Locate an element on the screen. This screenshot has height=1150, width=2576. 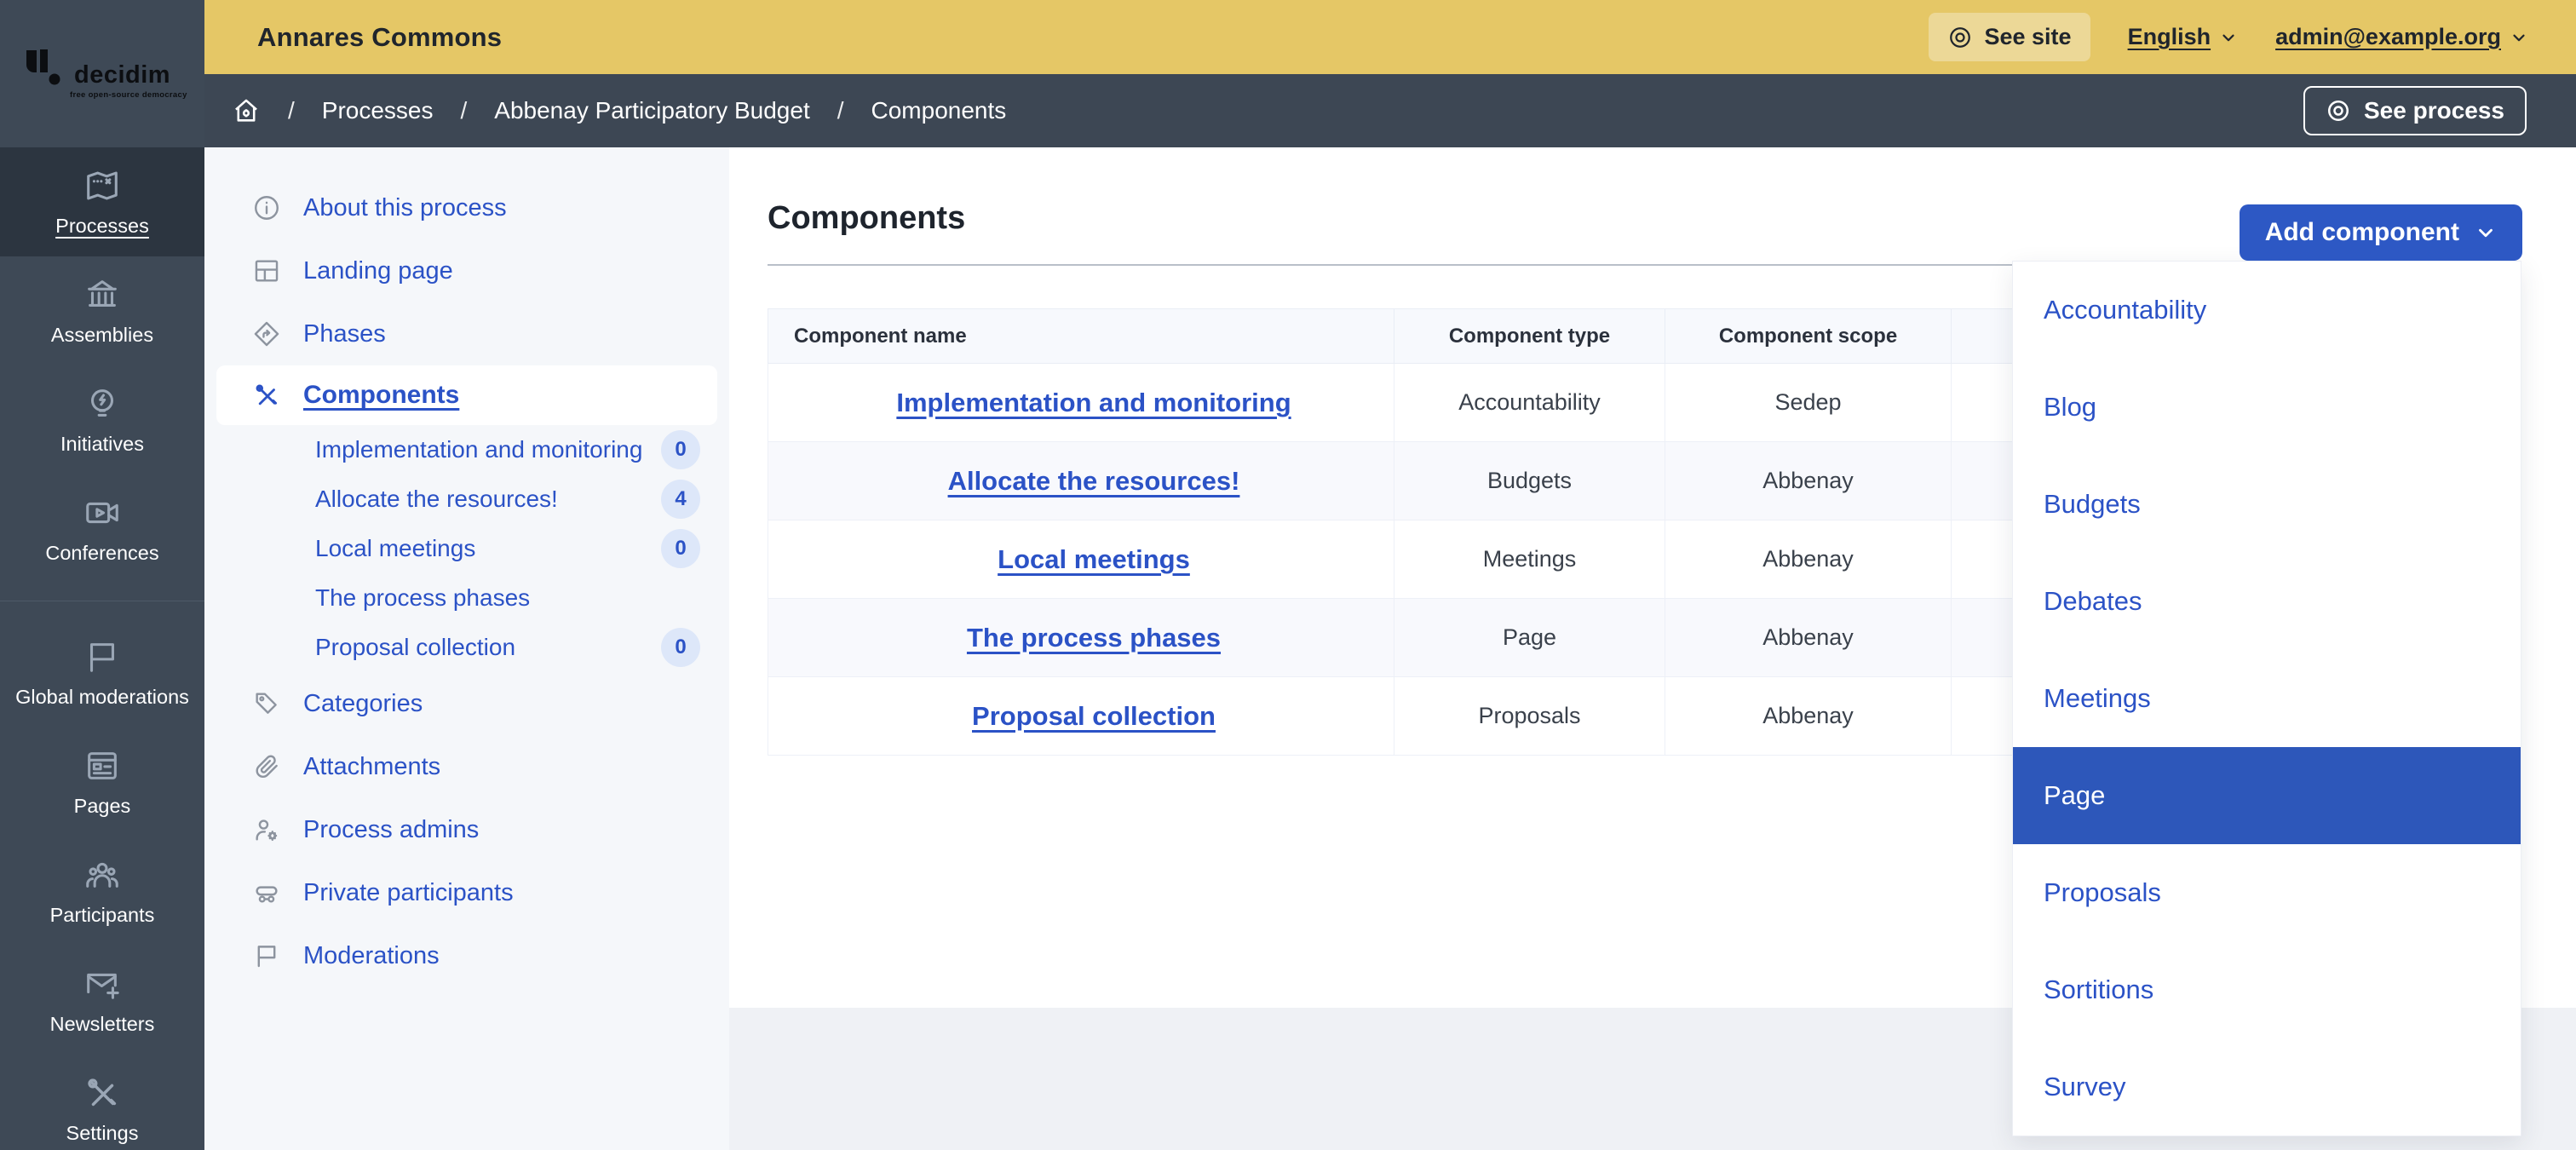
add-component-button: Add component is located at coordinates (2381, 233).